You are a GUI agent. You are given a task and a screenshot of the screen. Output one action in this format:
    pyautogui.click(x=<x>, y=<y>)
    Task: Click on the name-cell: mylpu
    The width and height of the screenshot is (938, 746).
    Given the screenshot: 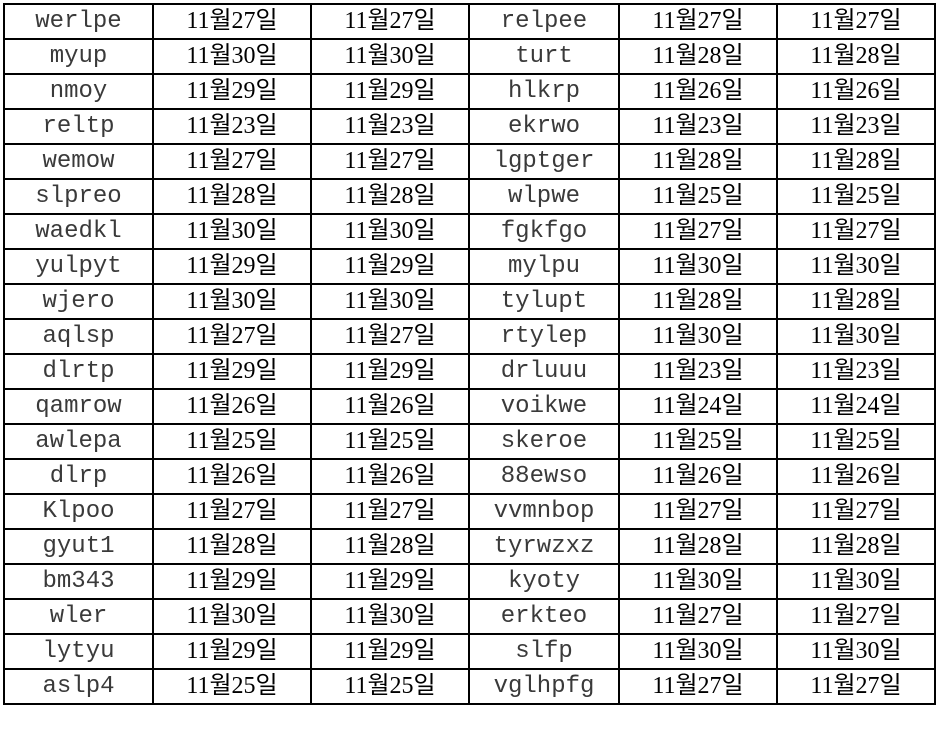 What is the action you would take?
    pyautogui.click(x=544, y=266)
    